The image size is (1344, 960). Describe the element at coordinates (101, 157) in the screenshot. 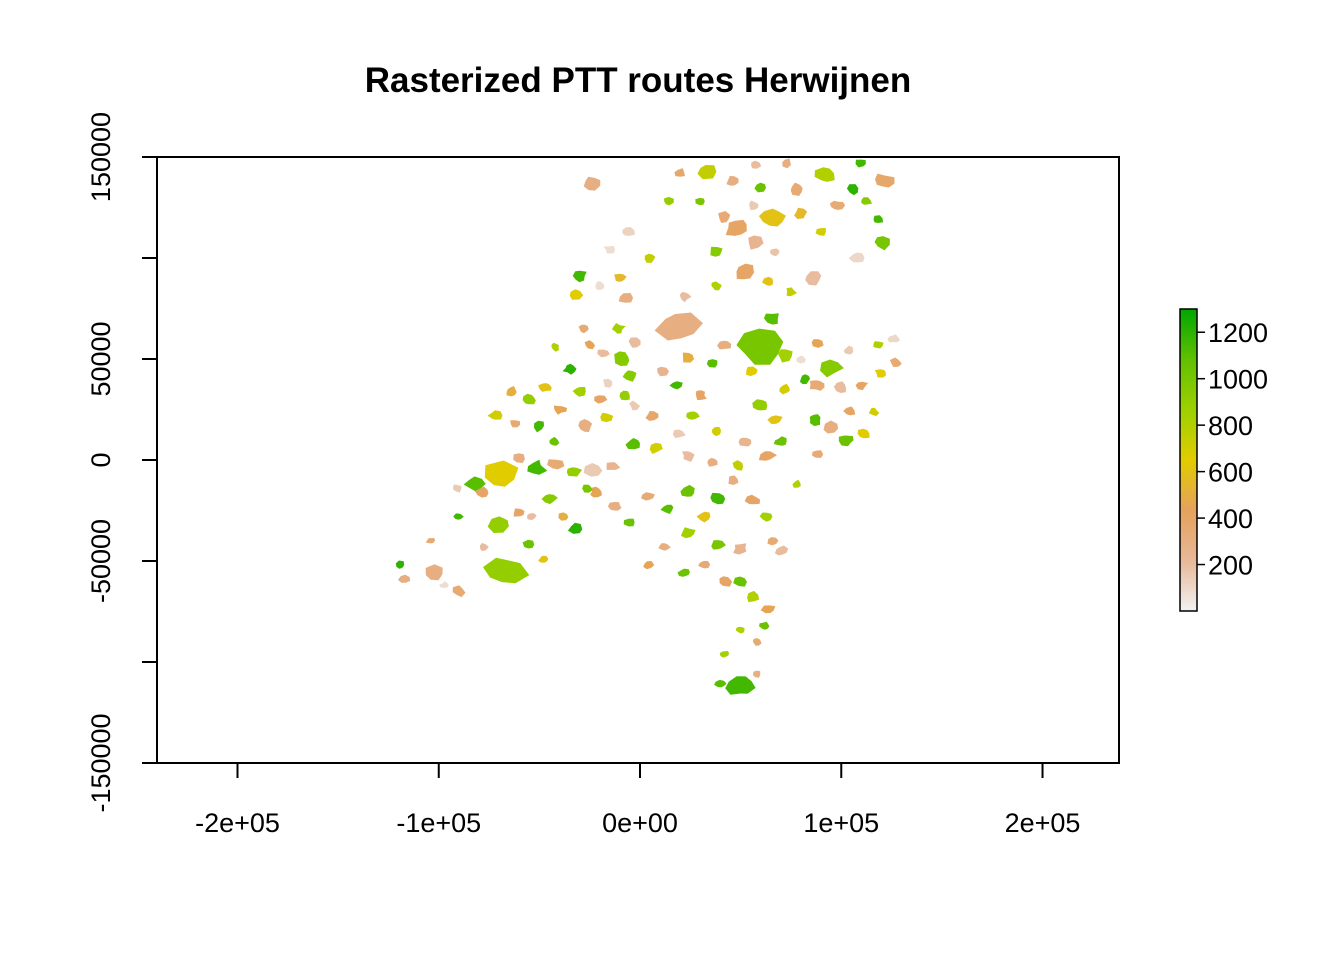

I see `y-tick-label: 150000` at that location.